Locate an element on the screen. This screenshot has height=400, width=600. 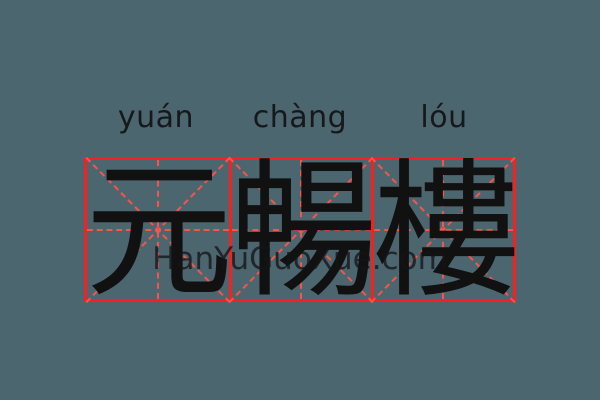
character-glyph-3: 樓 is located at coordinates (446, 232).